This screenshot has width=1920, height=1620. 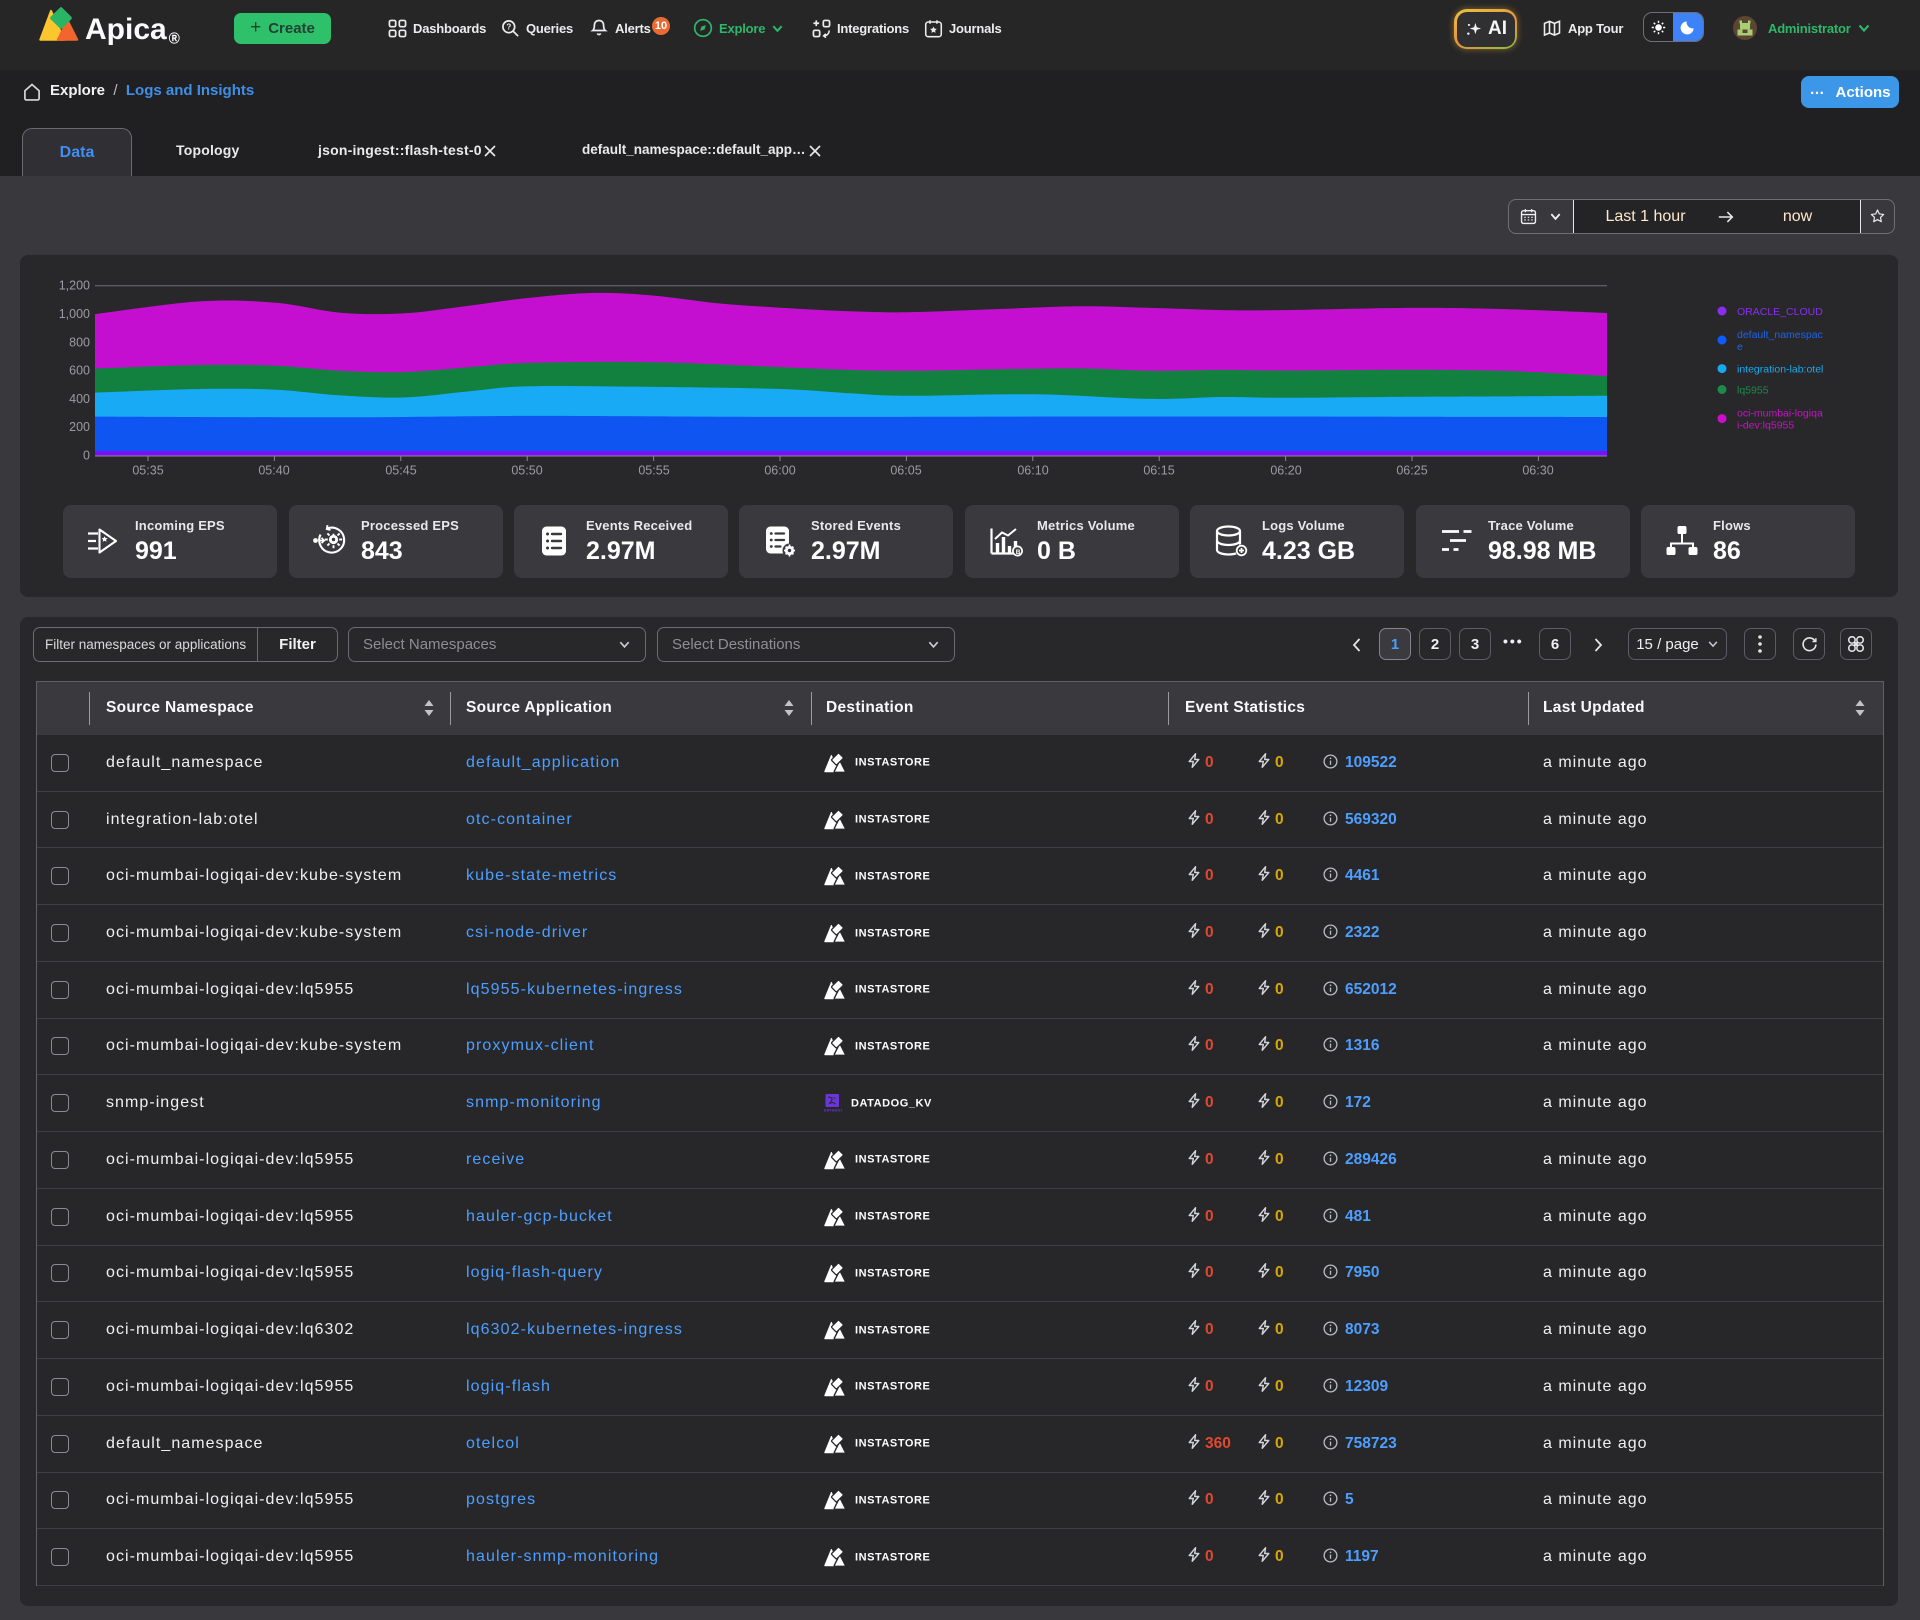 What do you see at coordinates (1765, 426) in the screenshot?
I see `svg-text: i-dev:lq5955` at bounding box center [1765, 426].